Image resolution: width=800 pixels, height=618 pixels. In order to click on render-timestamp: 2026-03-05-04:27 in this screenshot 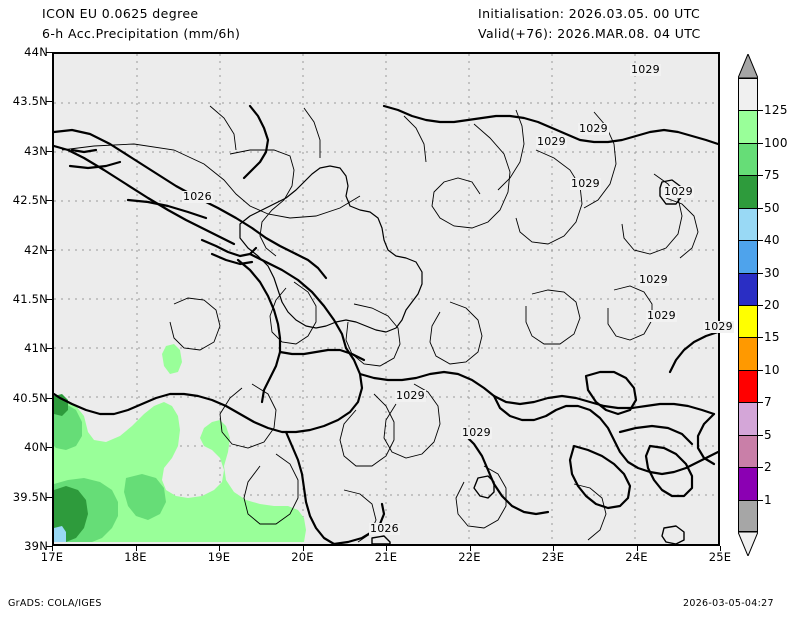, I will do `click(728, 603)`.